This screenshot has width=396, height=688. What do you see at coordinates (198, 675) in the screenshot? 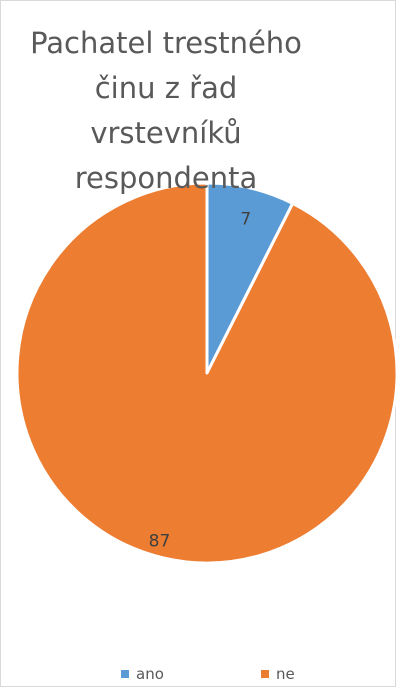
I see `chart-legend: ano ne` at bounding box center [198, 675].